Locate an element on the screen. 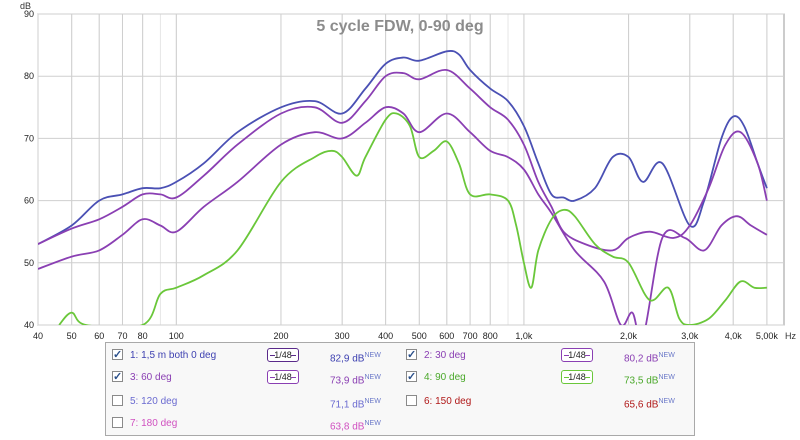  x-tick-label: 5,00k is located at coordinates (767, 335).